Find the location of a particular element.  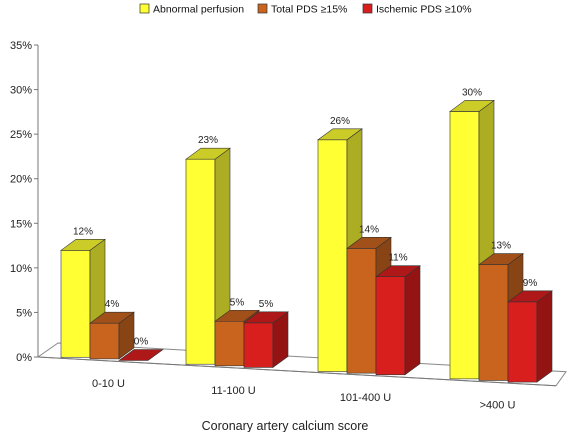

x-category-label: 101-400 U is located at coordinates (365, 398).